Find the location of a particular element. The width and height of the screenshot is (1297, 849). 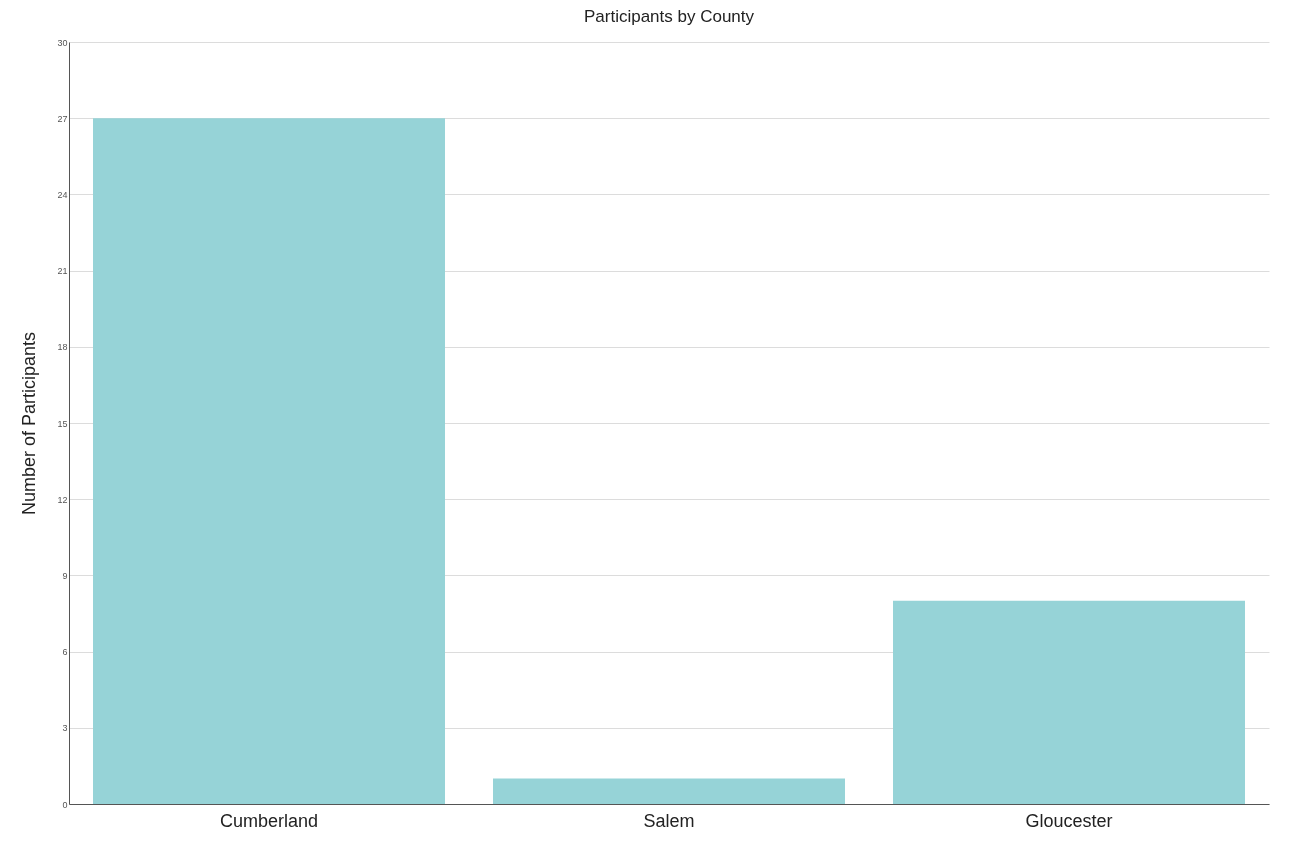

x-tick-label: Gloucester is located at coordinates (1069, 820).